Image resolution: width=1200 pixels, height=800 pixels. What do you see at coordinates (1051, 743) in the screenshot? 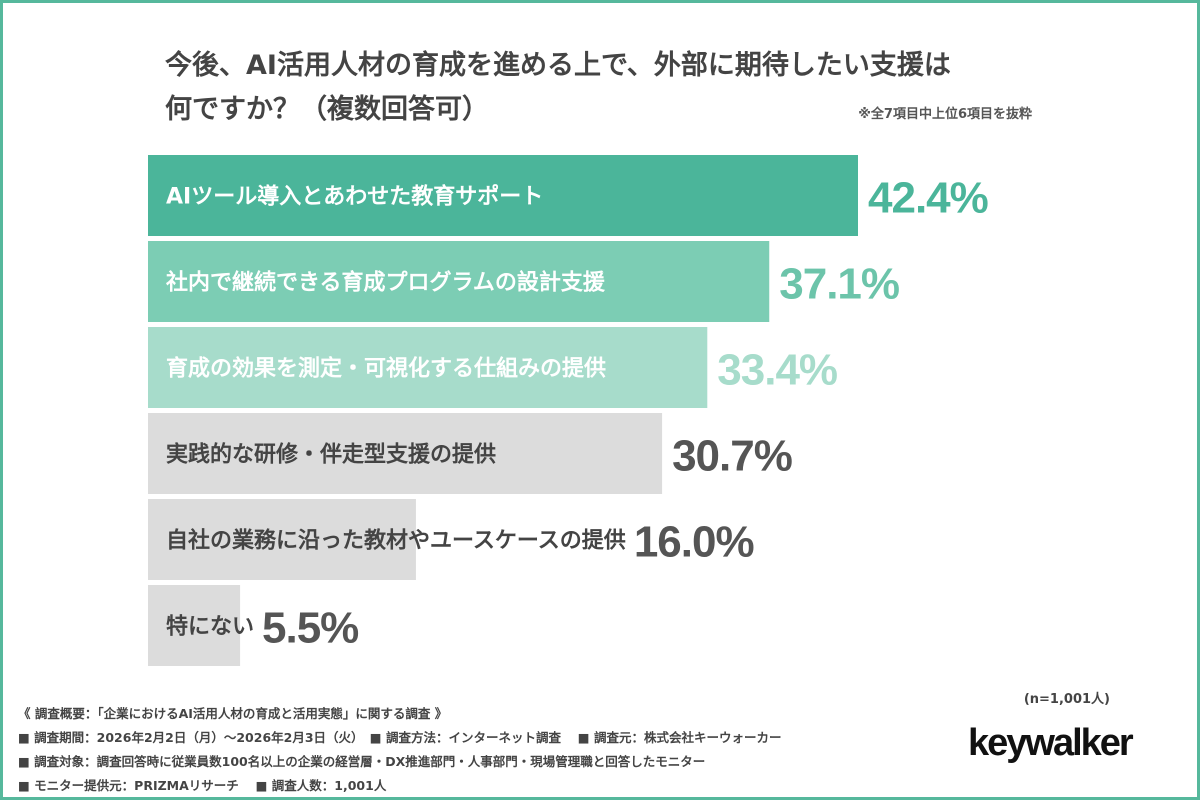
I see `keywalker-logo: keywalker` at bounding box center [1051, 743].